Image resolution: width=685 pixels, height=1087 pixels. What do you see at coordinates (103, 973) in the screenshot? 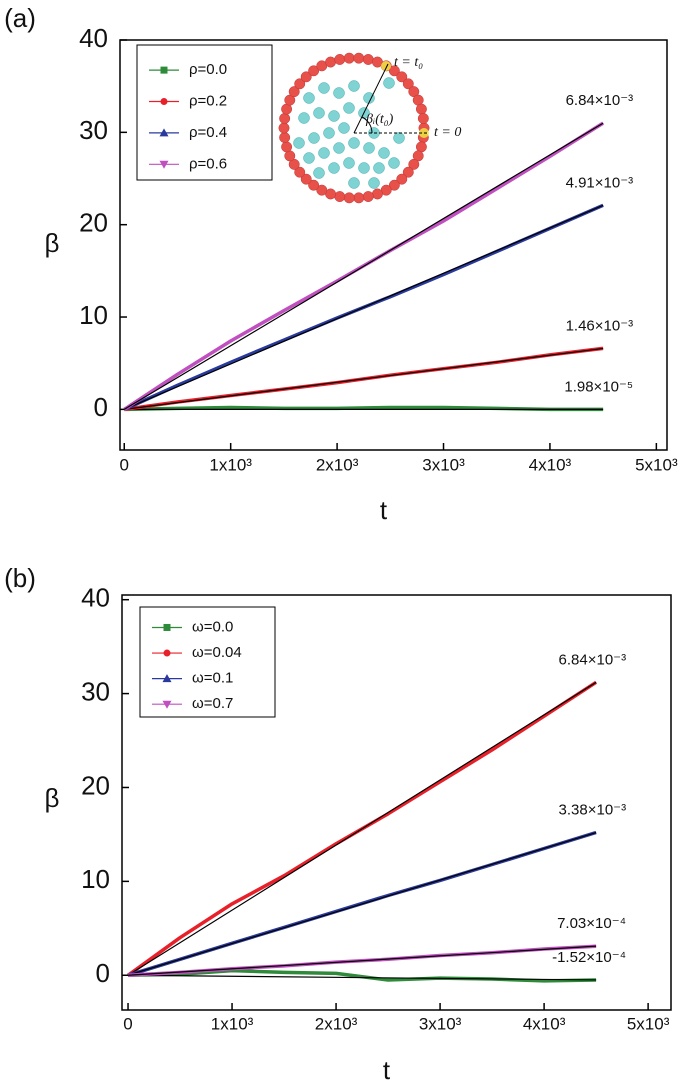
I see `y-tick-label: 0` at bounding box center [103, 973].